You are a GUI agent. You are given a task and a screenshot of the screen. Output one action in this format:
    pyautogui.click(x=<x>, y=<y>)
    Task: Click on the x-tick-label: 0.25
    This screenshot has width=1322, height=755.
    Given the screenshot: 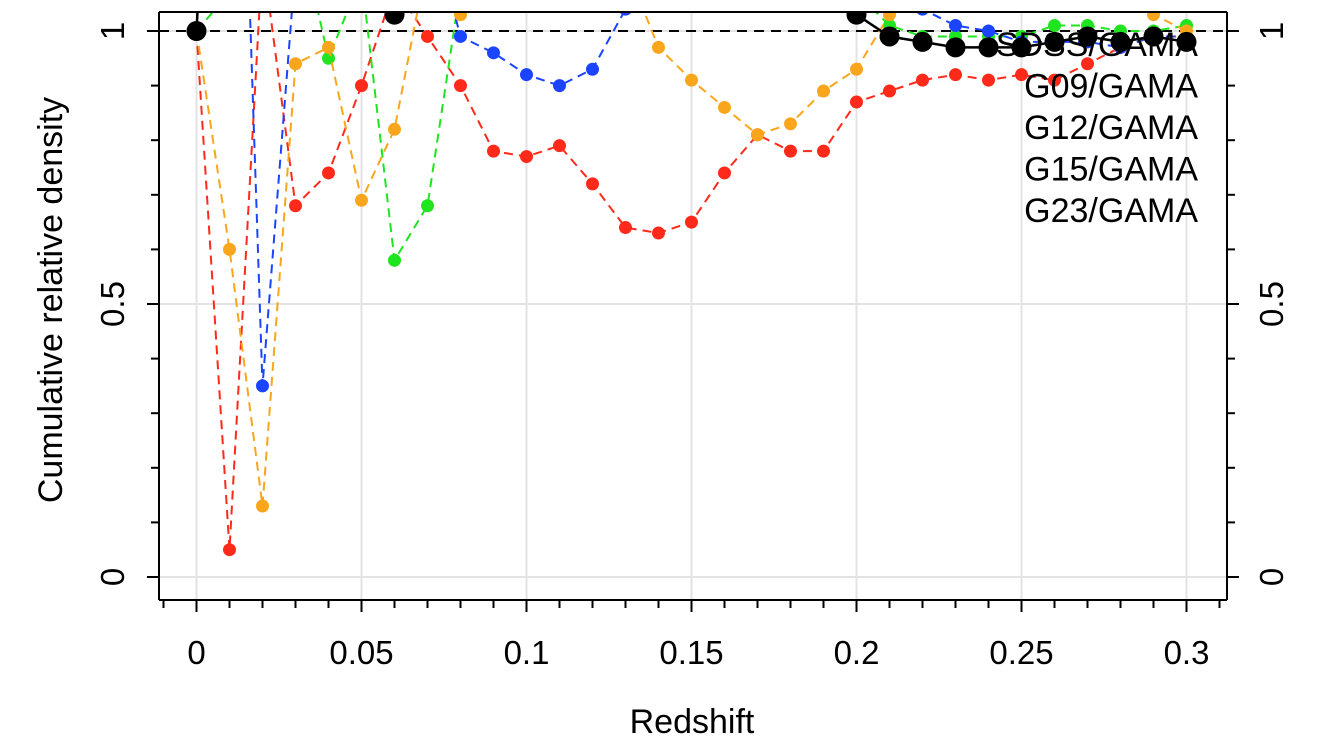 What is the action you would take?
    pyautogui.click(x=1021, y=652)
    